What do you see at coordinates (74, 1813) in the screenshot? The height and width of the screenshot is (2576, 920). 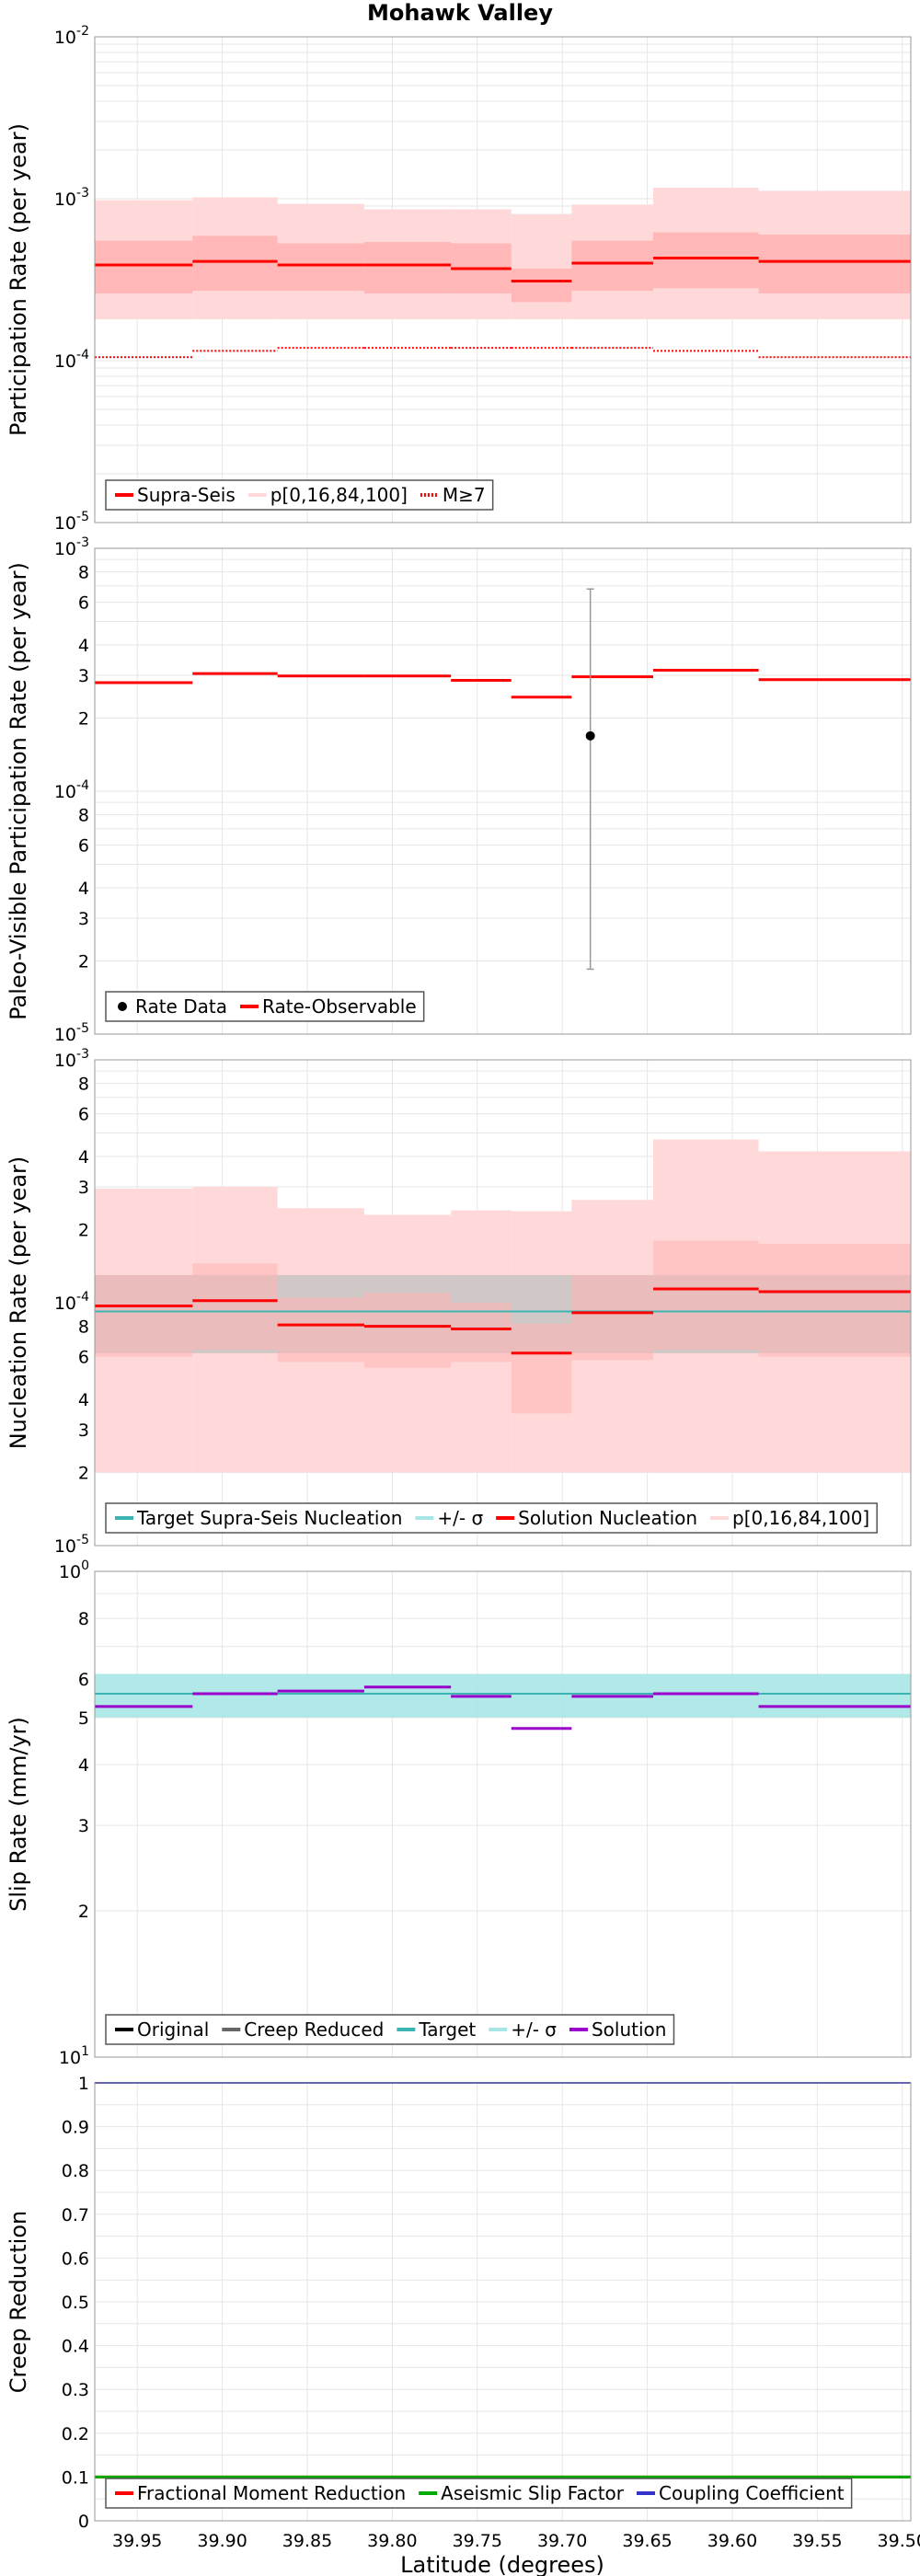 I see `y-tick-labels-slip: 100 8 6 5 4 3 2 10¹` at bounding box center [74, 1813].